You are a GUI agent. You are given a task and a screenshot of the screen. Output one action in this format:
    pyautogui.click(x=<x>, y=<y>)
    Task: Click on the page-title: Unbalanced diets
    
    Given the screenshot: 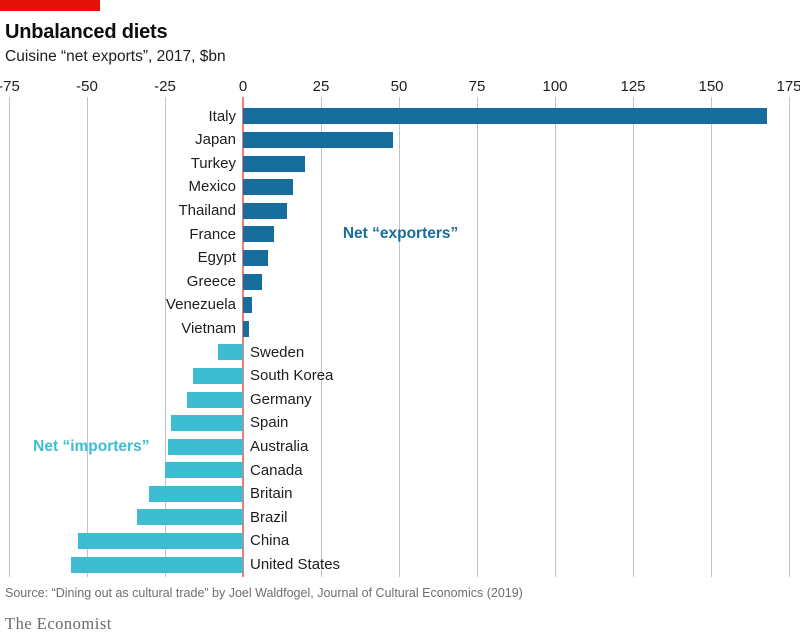 What is the action you would take?
    pyautogui.click(x=86, y=32)
    